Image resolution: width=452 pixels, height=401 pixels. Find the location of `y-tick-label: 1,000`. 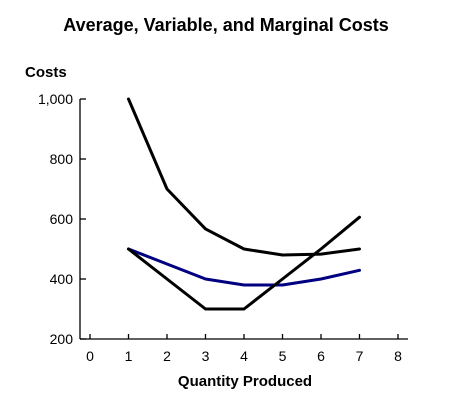

y-tick-label: 1,000 is located at coordinates (55, 99).